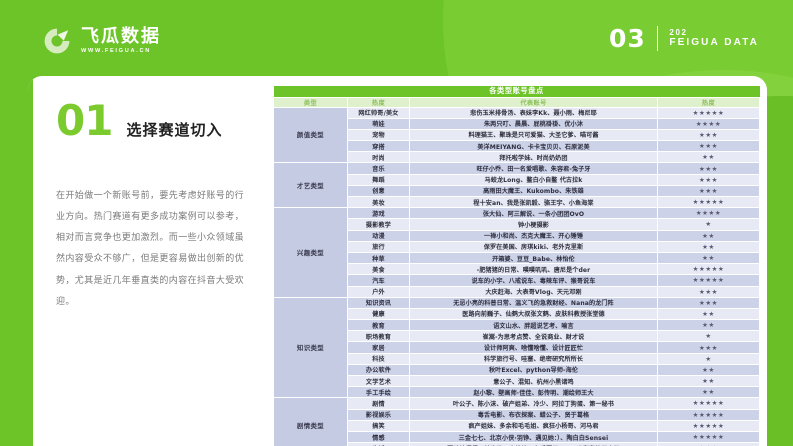 This screenshot has width=793, height=446. Describe the element at coordinates (533, 179) in the screenshot. I see `representative-accounts-cell: 马蛟龙Long、鳌白小自鳌 代古拉k` at that location.